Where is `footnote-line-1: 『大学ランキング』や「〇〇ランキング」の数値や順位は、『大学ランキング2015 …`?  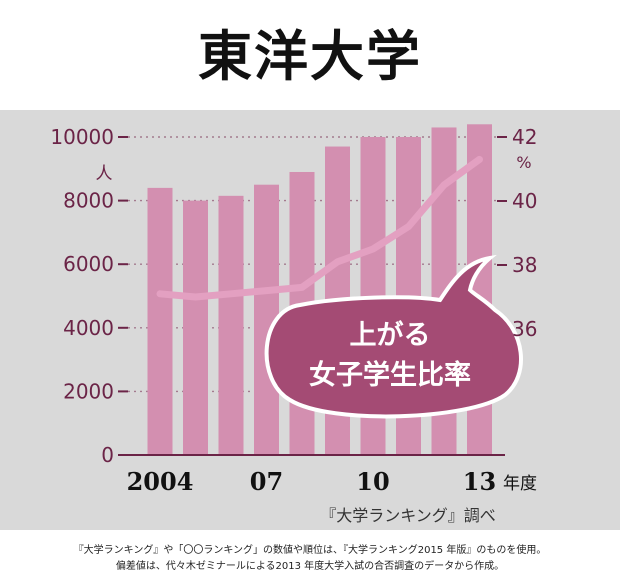 footnote-line-1: 『大学ランキング』や「〇〇ランキング」の数値や順位は、『大学ランキング2015 … is located at coordinates (310, 550).